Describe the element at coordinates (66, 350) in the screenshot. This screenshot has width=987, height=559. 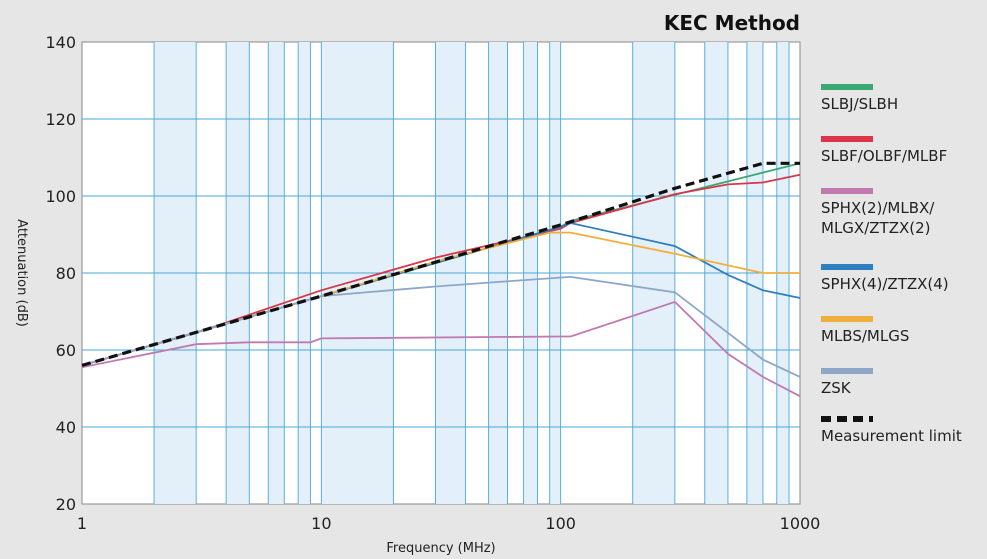
I see `y-tick-label: 60` at that location.